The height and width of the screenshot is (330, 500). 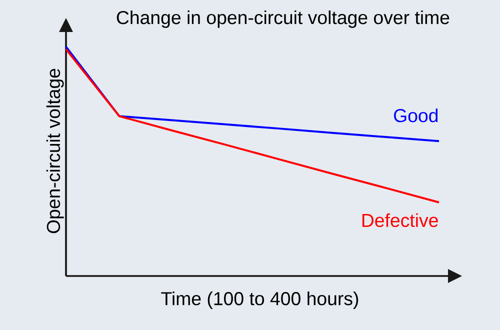 What do you see at coordinates (400, 220) in the screenshot?
I see `series-label: Defective` at bounding box center [400, 220].